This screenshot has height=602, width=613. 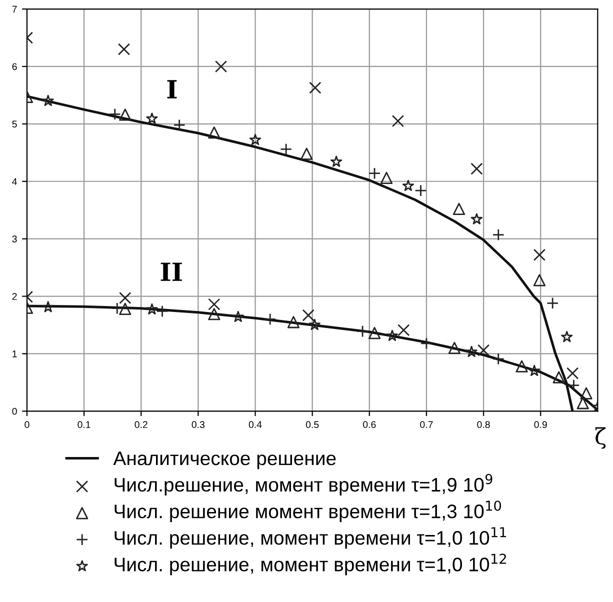 What do you see at coordinates (14, 124) in the screenshot?
I see `y-tick-label: 5` at bounding box center [14, 124].